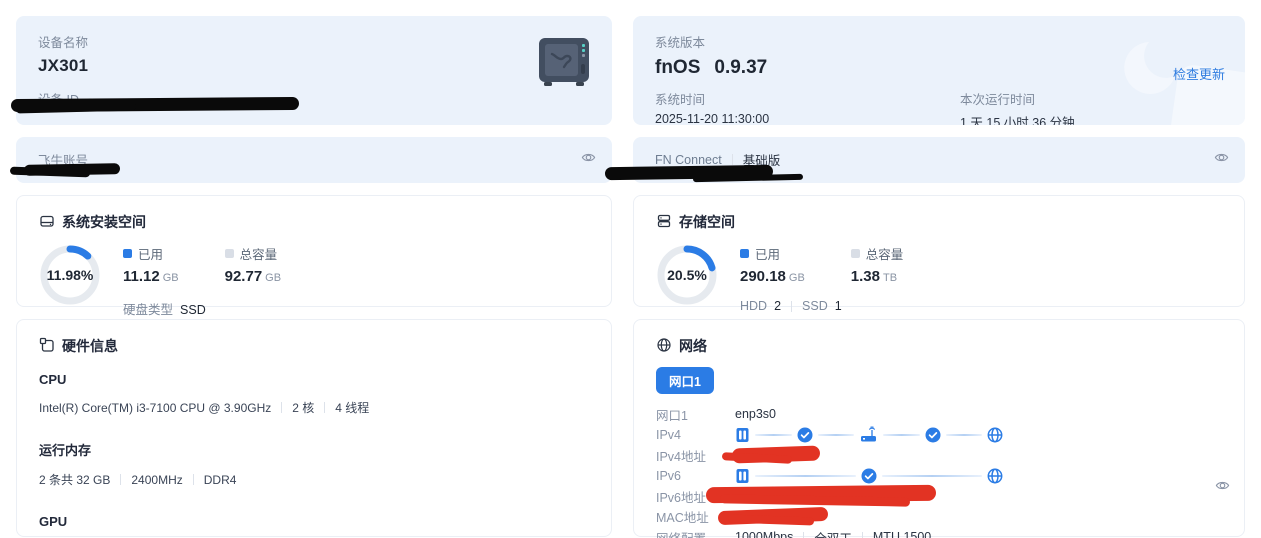  I want to click on port-tab-button: 网口1, so click(685, 380).